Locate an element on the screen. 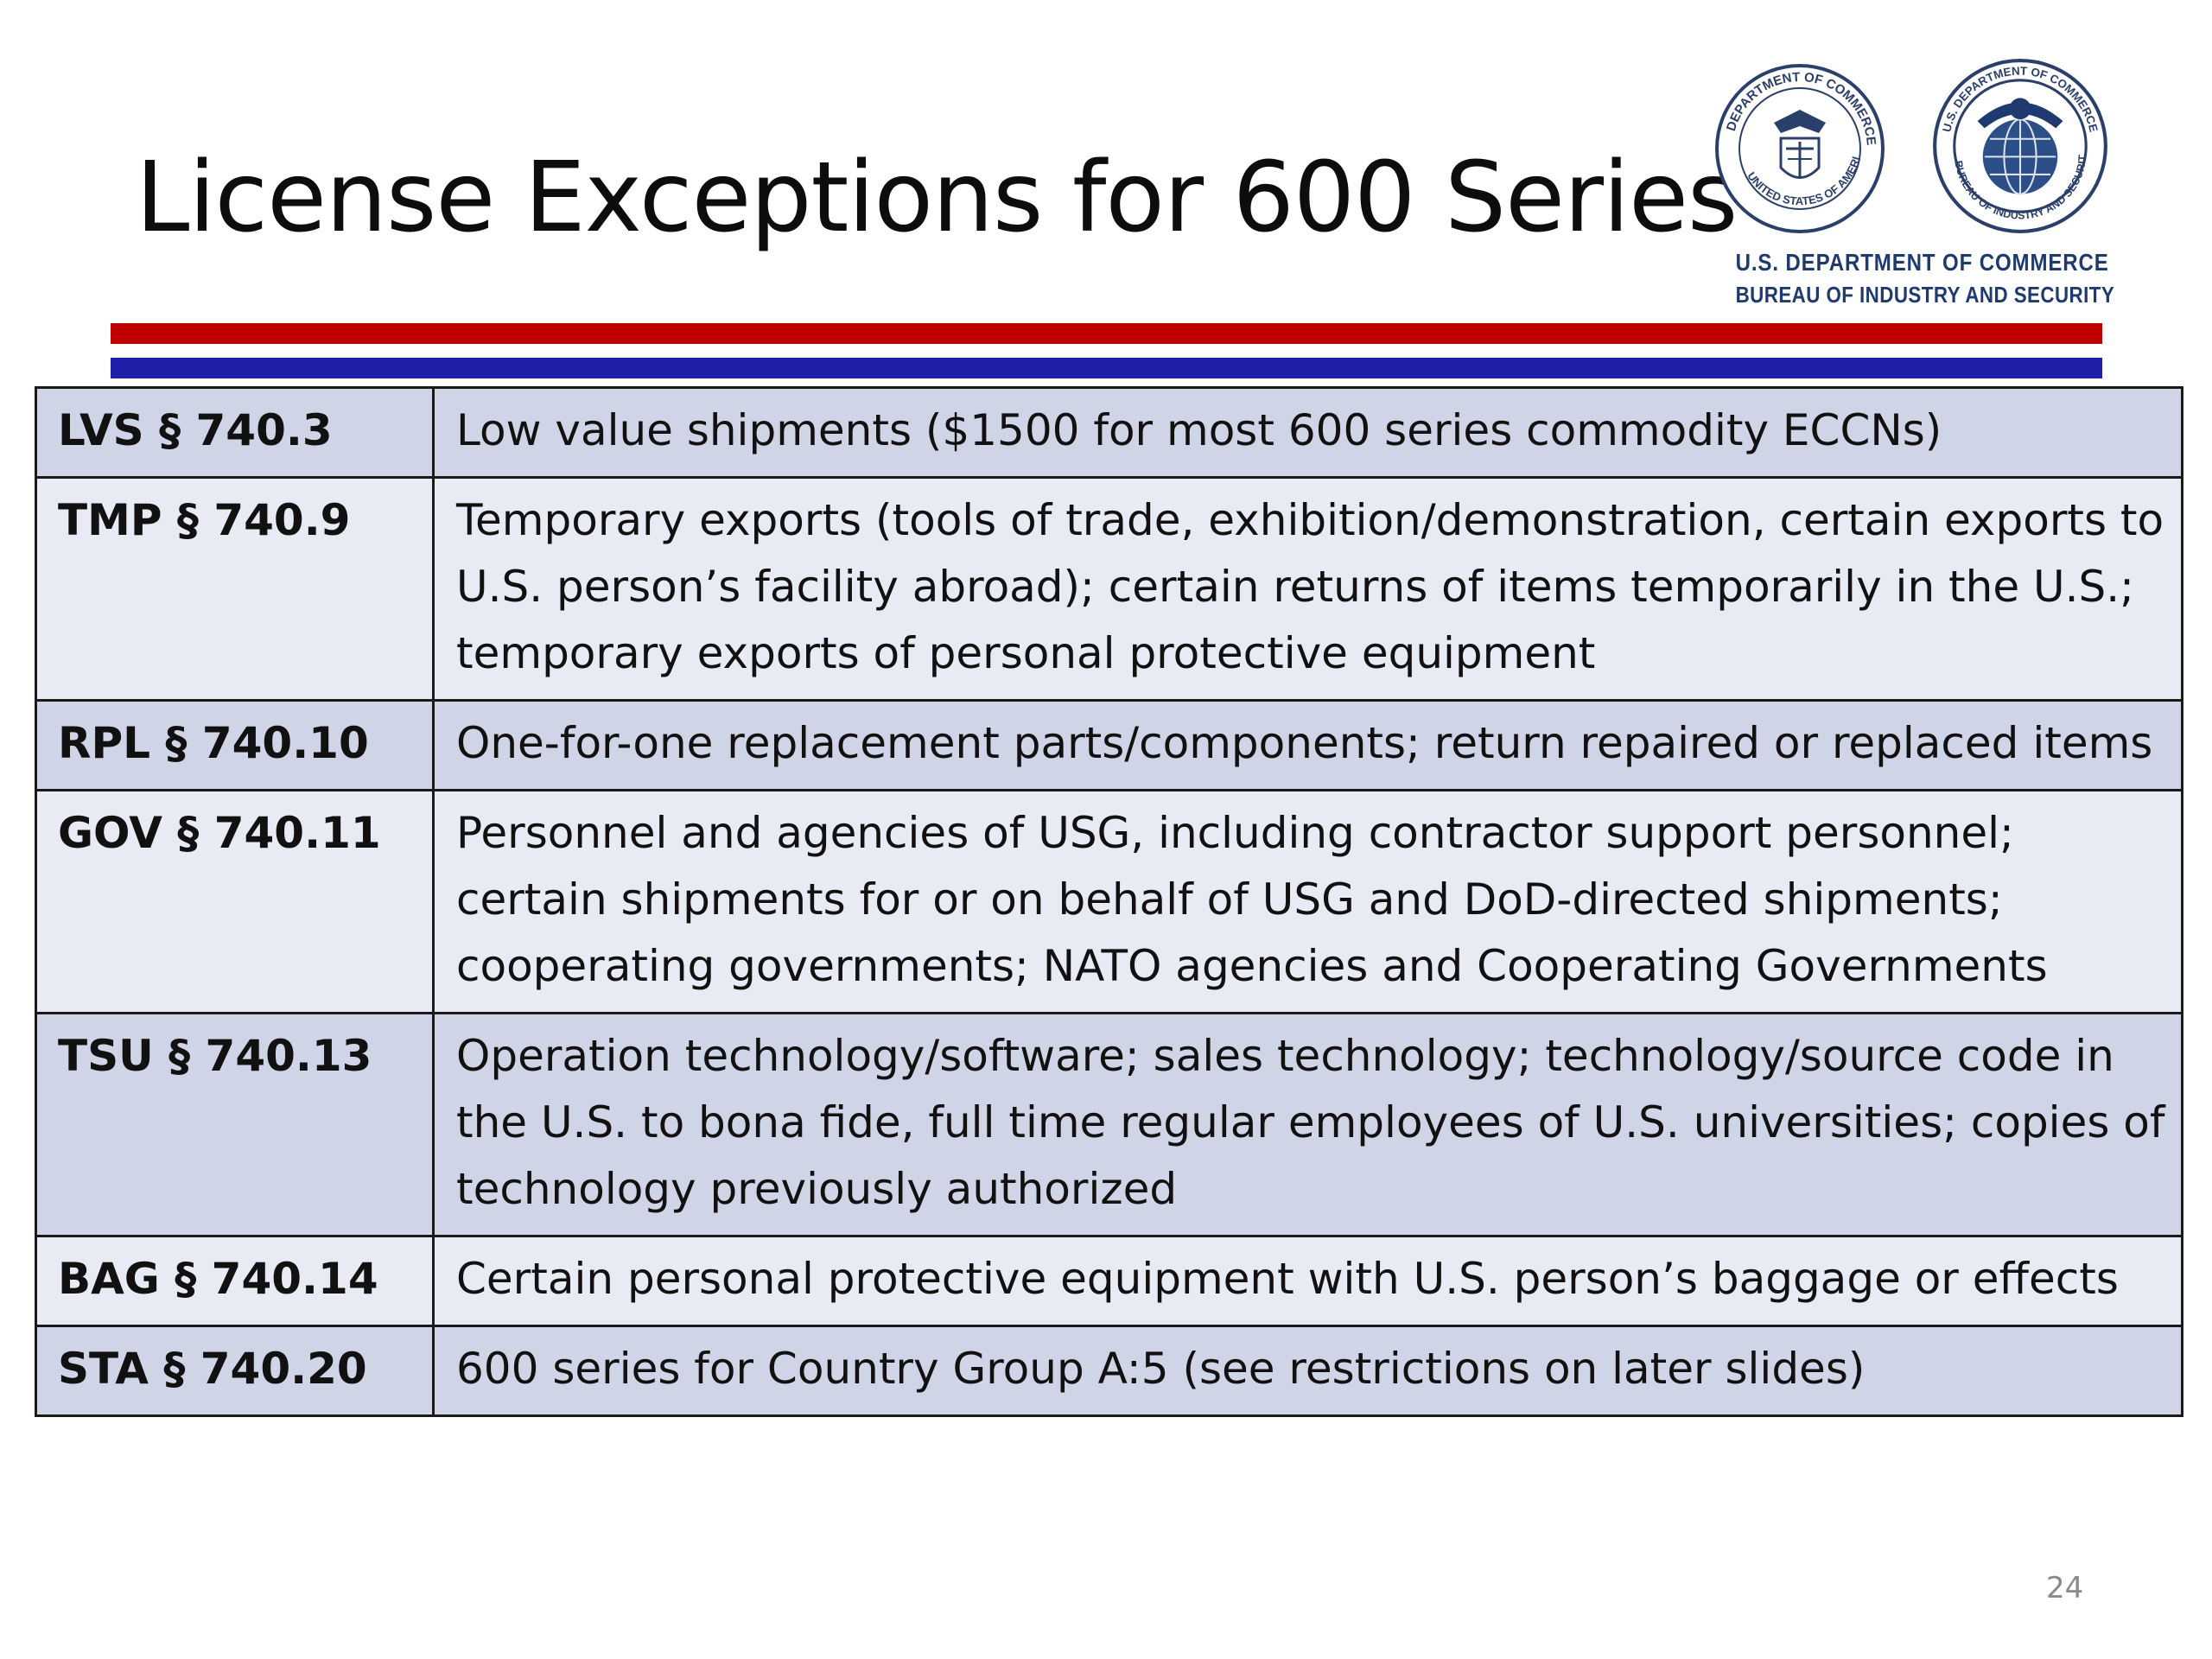  blue-divider-stripe is located at coordinates (1106, 368).